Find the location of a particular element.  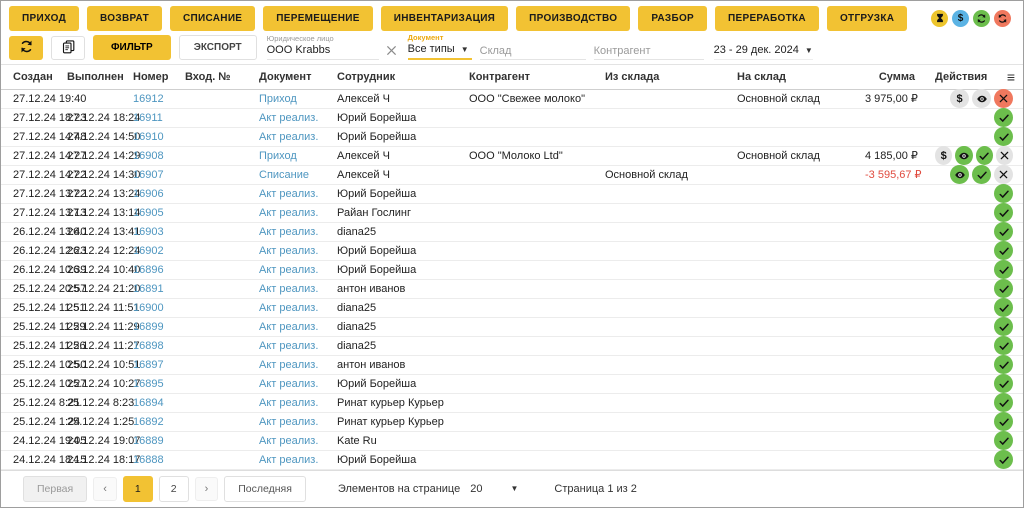

number-link: 16889 is located at coordinates (148, 440).